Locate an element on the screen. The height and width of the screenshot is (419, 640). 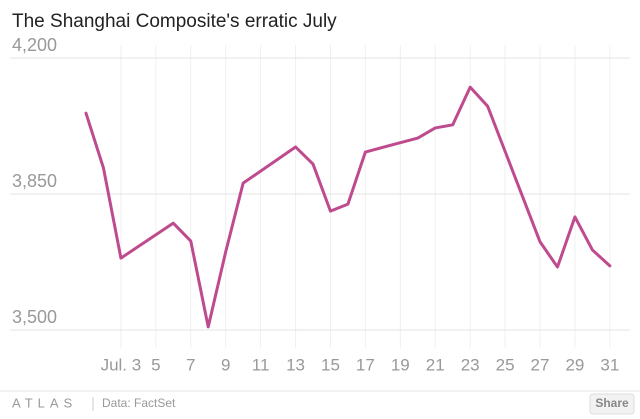
x-tick-label: 13 is located at coordinates (295, 364).